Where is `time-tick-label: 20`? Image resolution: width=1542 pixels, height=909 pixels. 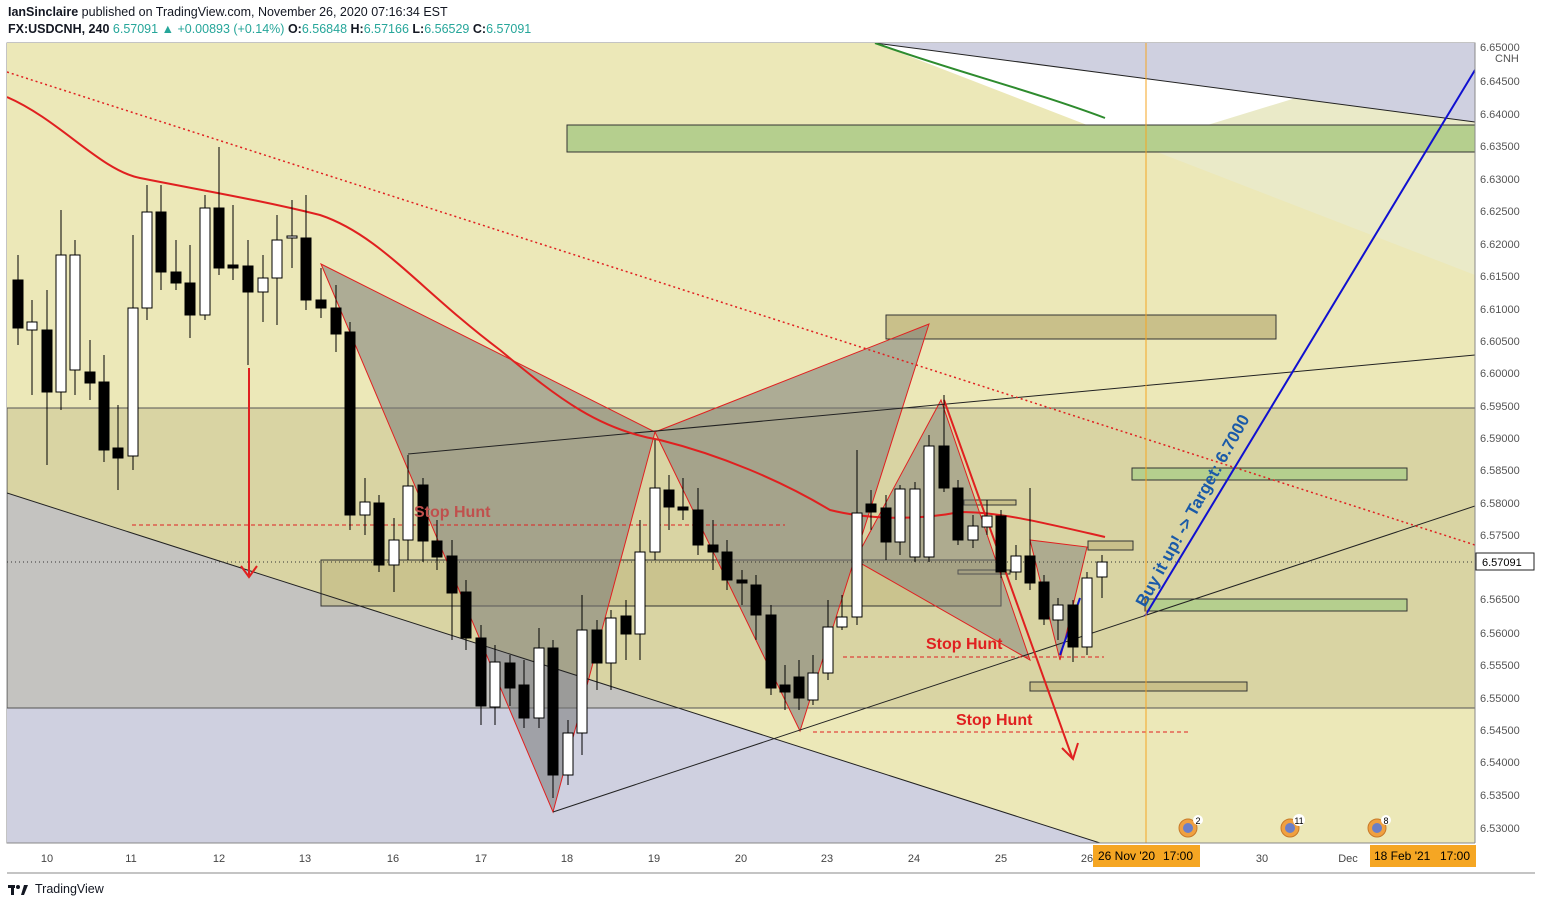
time-tick-label: 20 is located at coordinates (741, 859).